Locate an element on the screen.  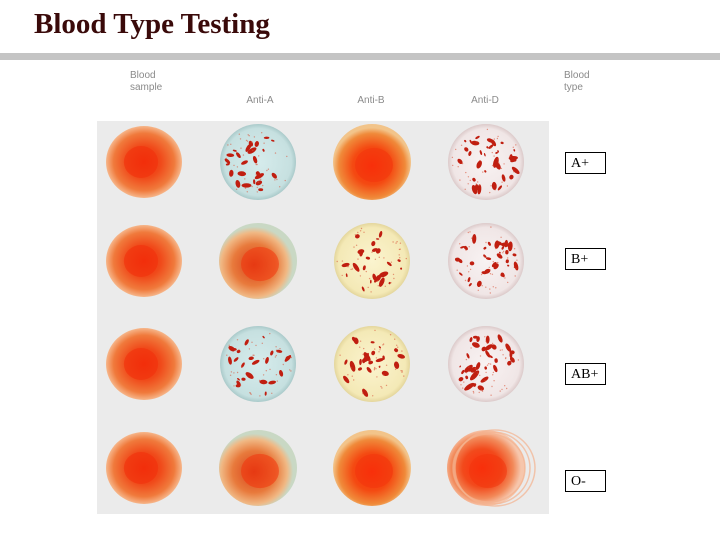
header-blood-type-line1: Blood is located at coordinates (577, 75).